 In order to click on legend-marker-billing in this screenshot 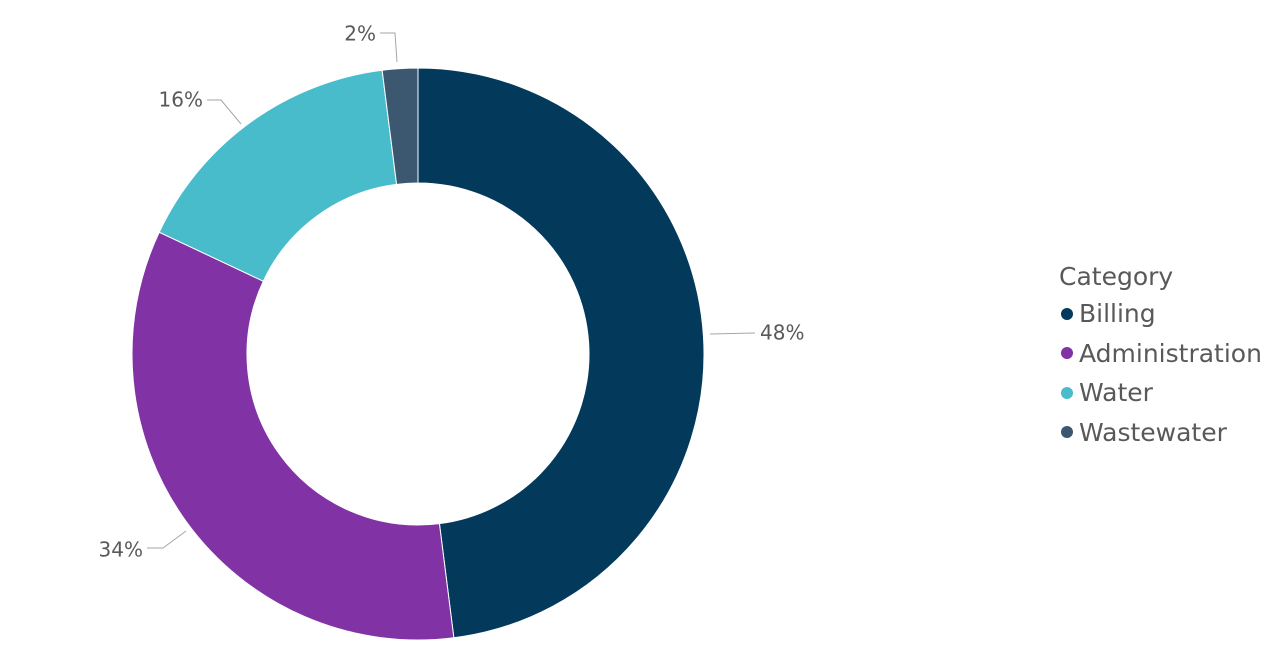, I will do `click(1067, 313)`.